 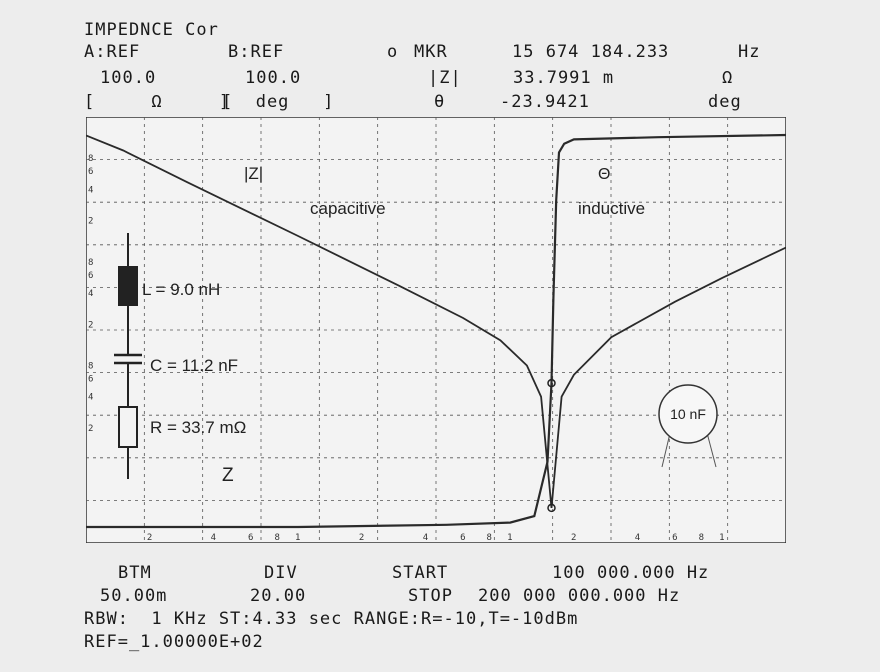 What do you see at coordinates (112, 52) in the screenshot?
I see `trace-a-ref: A:REF` at bounding box center [112, 52].